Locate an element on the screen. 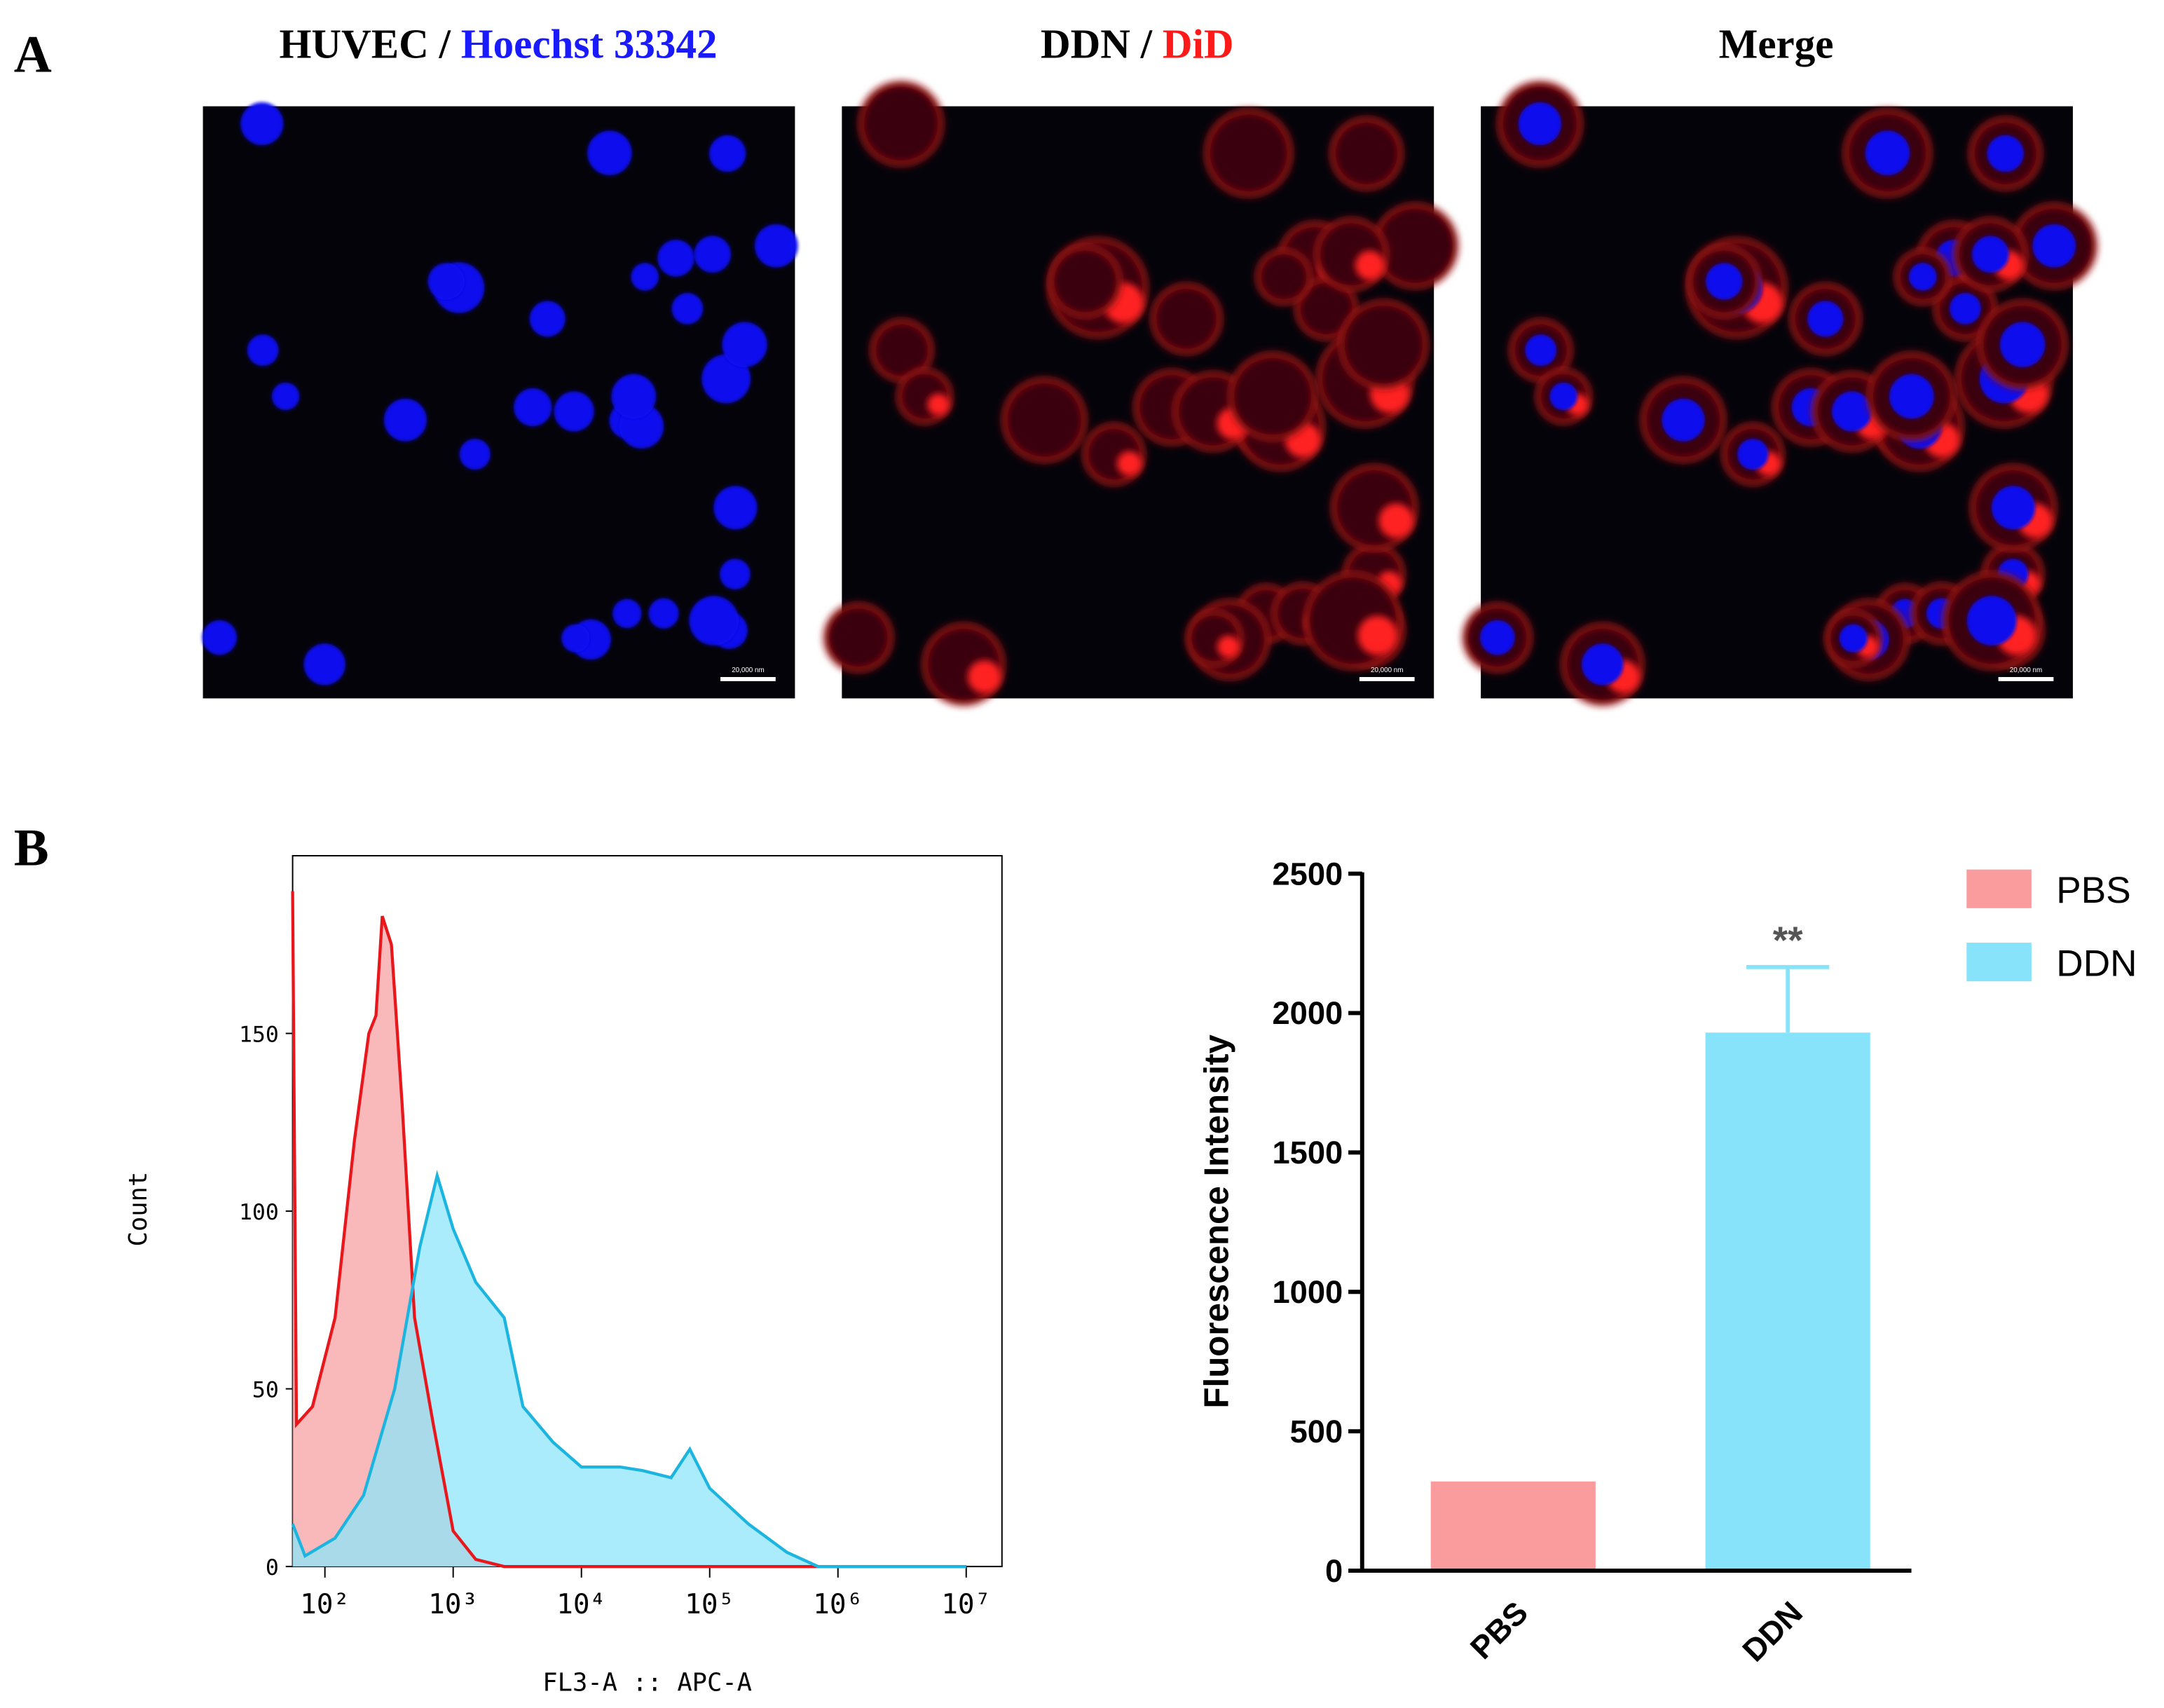 The image size is (2164, 1708). micrograph is located at coordinates (499, 403).